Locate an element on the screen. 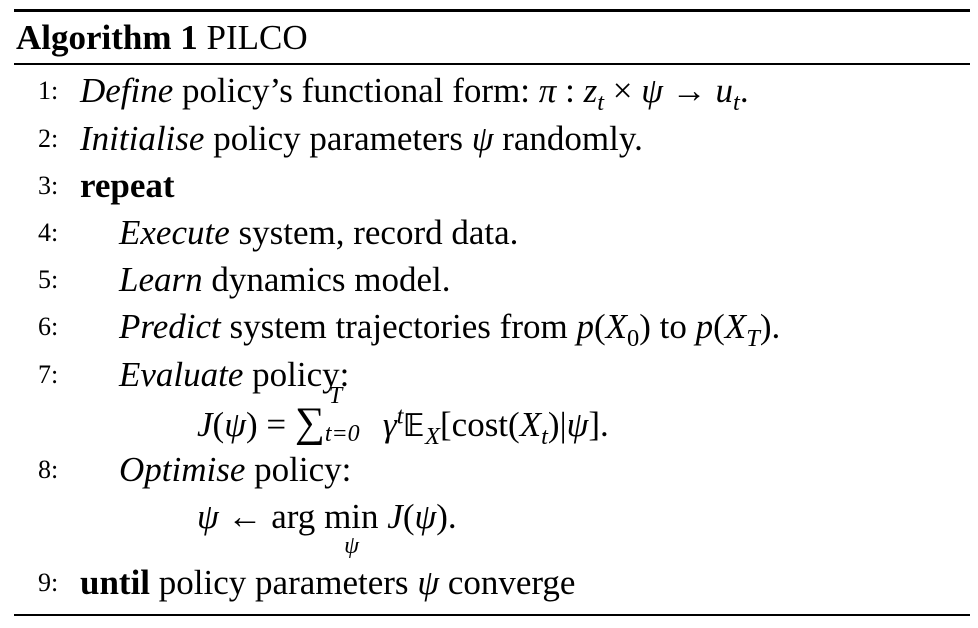  math-bracket: [ is located at coordinates (446, 424).